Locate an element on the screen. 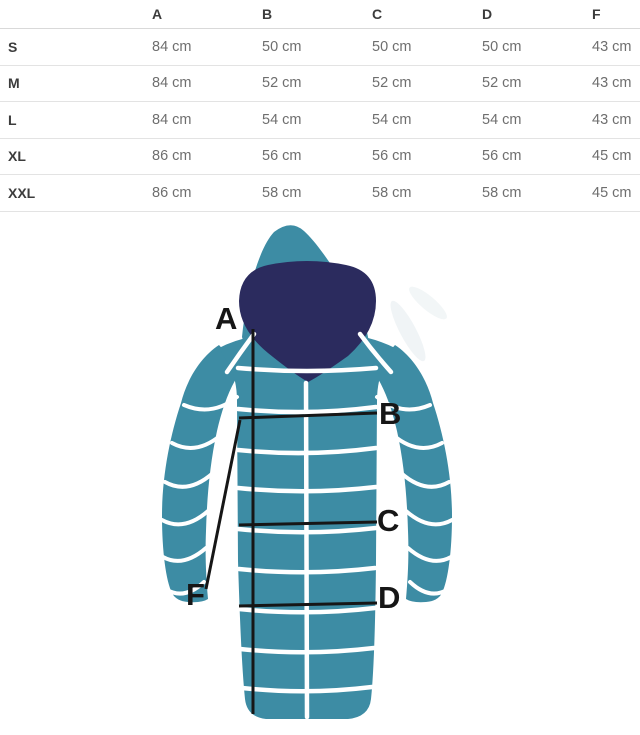  row-label: S is located at coordinates (13, 46).